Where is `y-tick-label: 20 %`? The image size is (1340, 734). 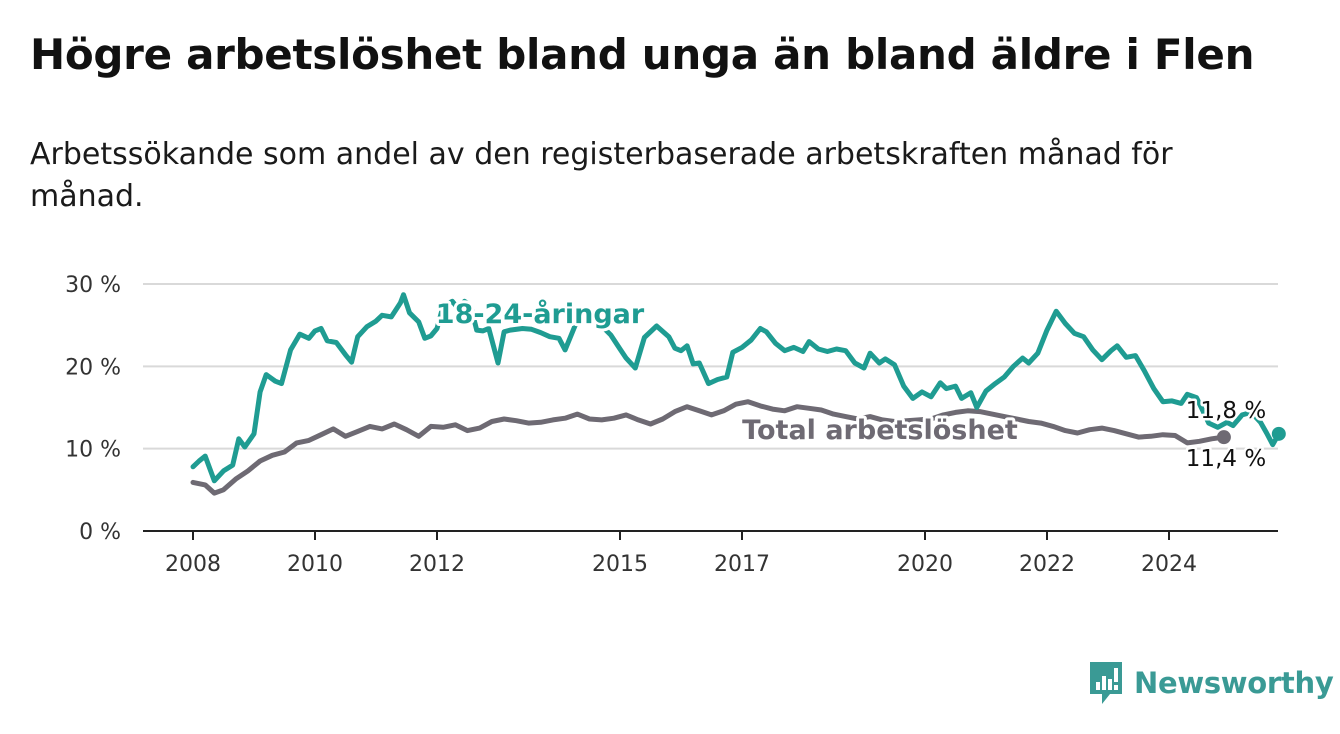
y-tick-label: 20 % is located at coordinates (93, 367).